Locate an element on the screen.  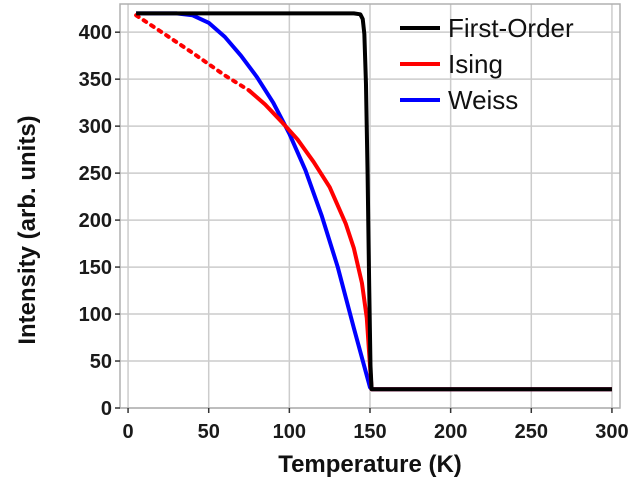
x-tick-label: 150 is located at coordinates (369, 432).